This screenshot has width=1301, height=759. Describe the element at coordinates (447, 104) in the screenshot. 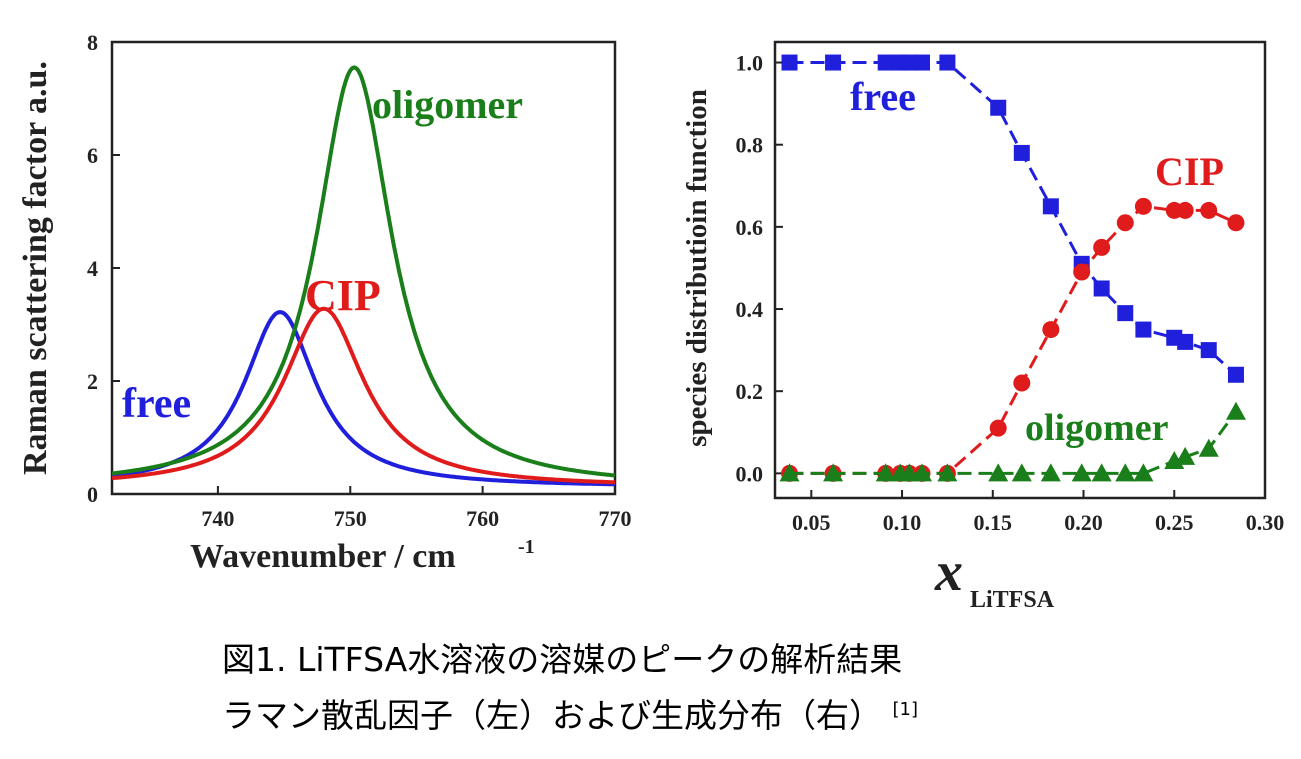

I see `left-label-oligomer: oligomer` at that location.